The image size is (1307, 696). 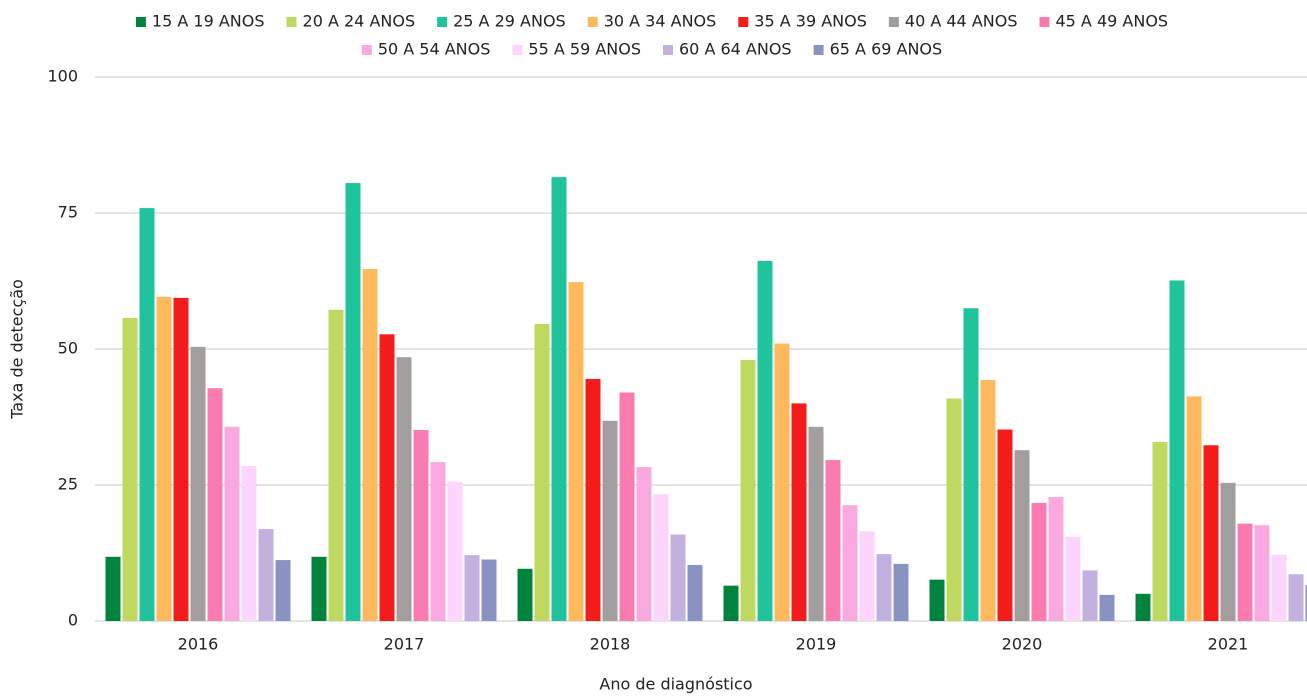 I want to click on legend-label: 20 A 24 ANOS, so click(x=359, y=21).